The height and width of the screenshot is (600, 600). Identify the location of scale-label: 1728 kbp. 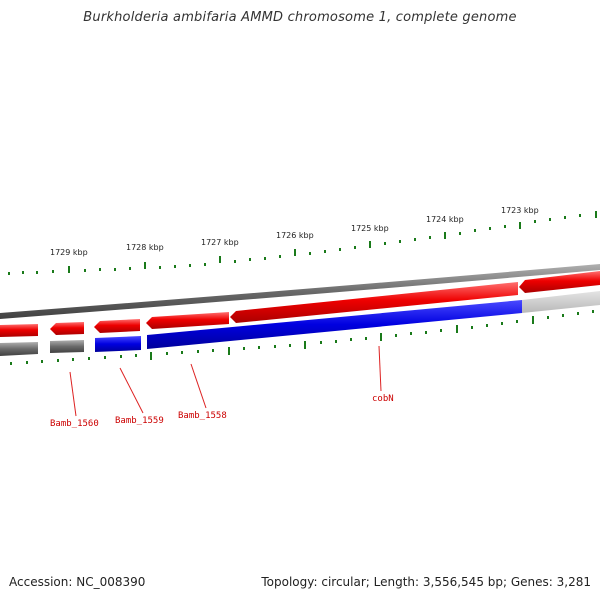
(145, 247).